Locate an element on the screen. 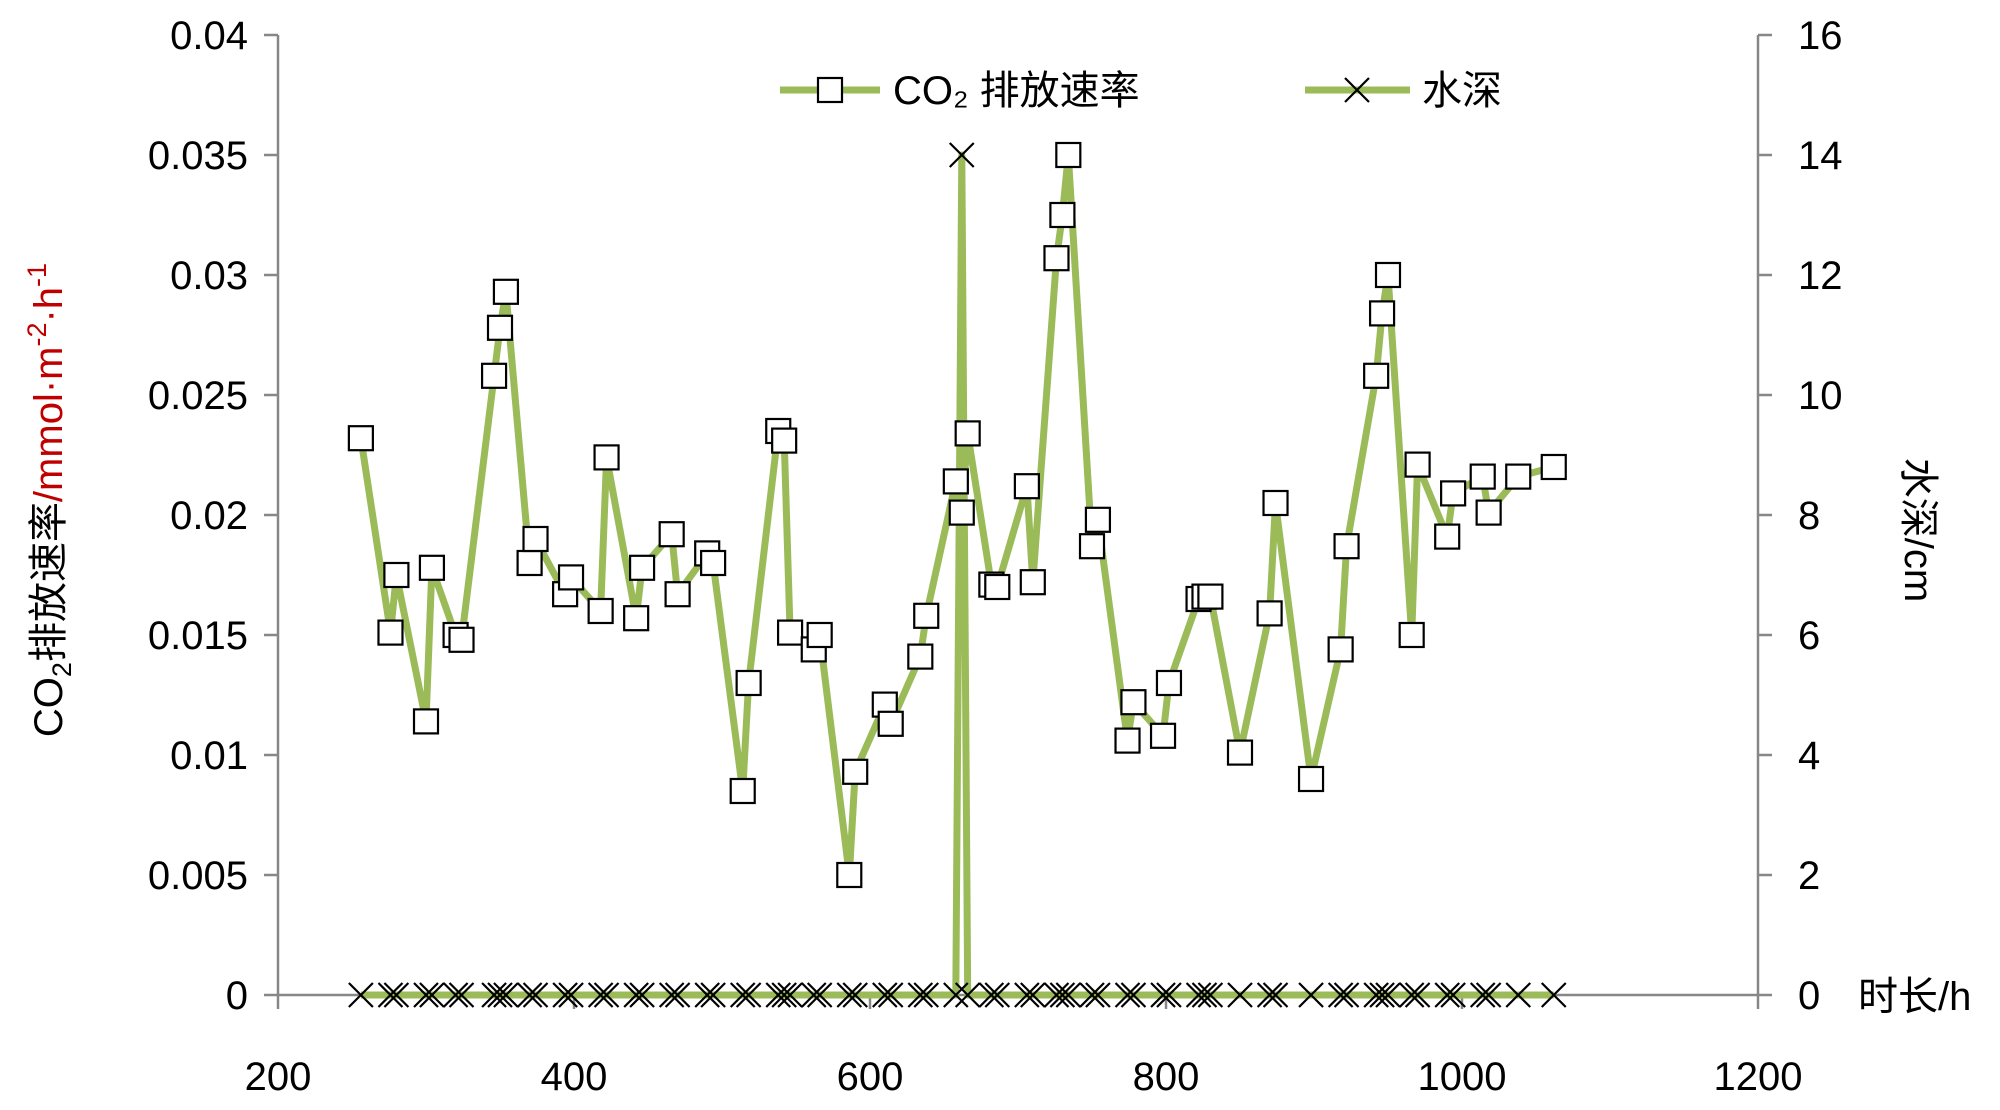  left-axis-label-sup2: -1 is located at coordinates (37, 275).